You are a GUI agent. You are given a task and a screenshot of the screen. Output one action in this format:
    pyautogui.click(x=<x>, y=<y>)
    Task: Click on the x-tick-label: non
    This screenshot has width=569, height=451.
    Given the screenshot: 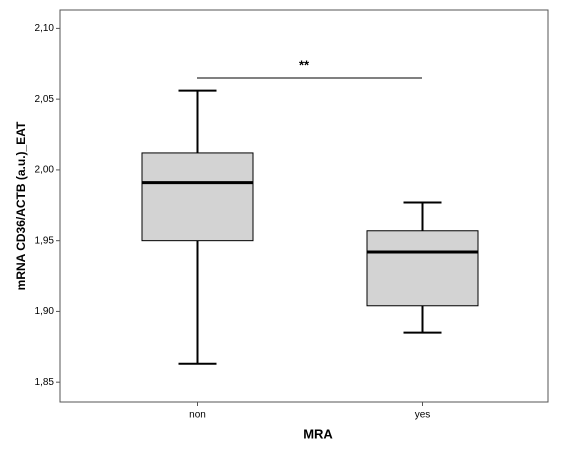 What is the action you would take?
    pyautogui.click(x=197, y=415)
    